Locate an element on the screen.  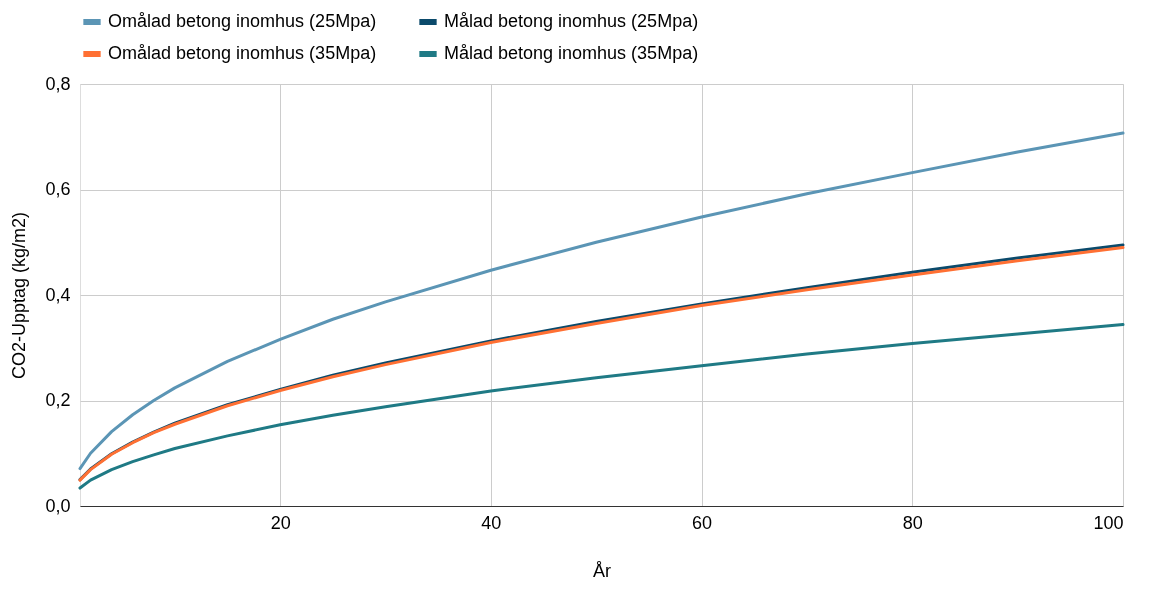
y-axis-title: CO2-Upptag (kg/m2) is located at coordinates (19, 295).